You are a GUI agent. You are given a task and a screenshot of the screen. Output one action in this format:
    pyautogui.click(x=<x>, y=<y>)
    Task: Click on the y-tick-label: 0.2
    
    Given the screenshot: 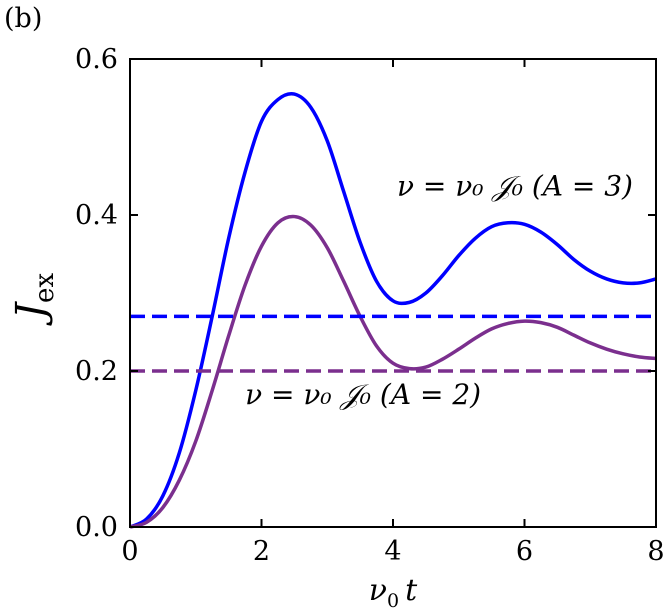 What is the action you would take?
    pyautogui.click(x=96, y=371)
    